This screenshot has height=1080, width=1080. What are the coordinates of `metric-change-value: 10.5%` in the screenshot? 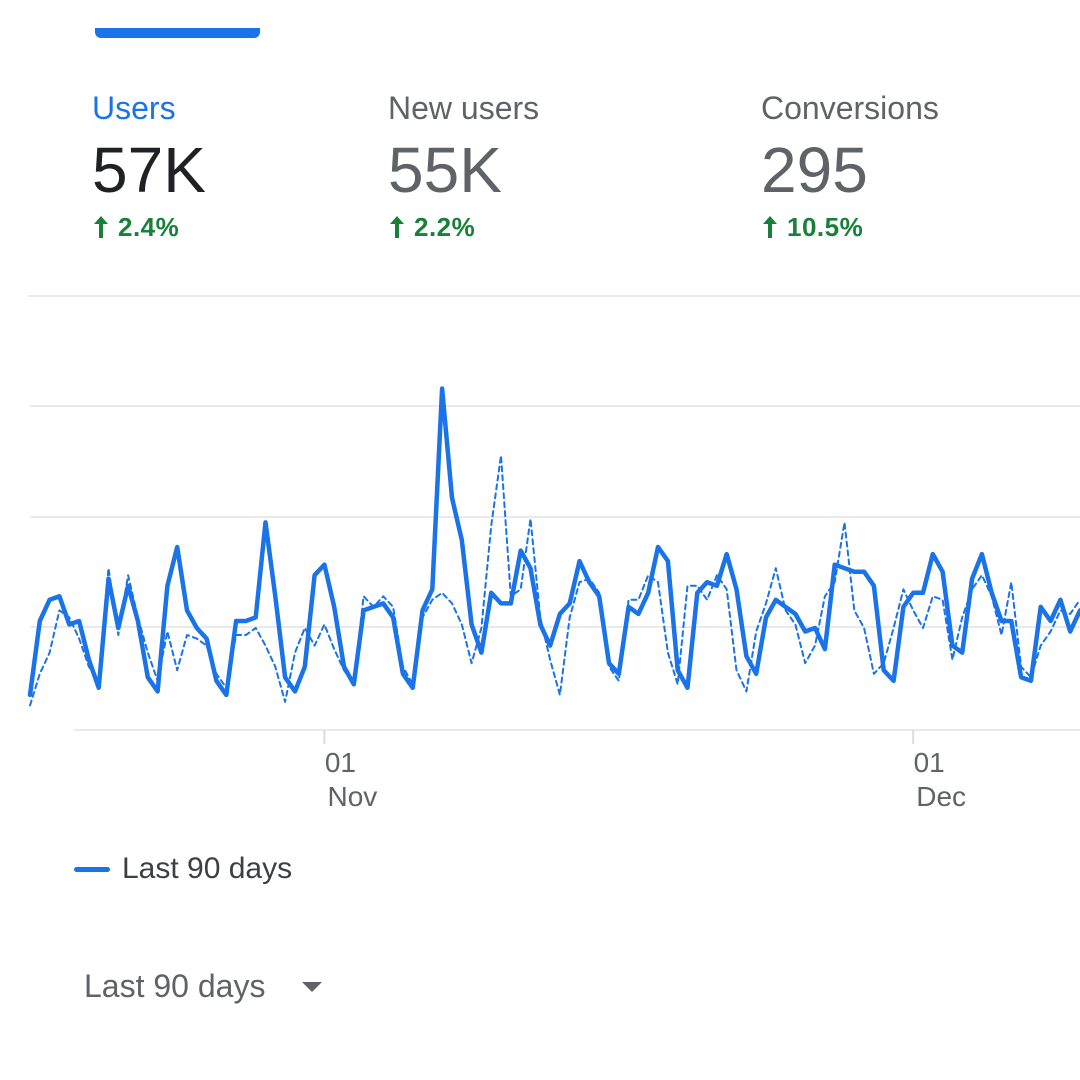 It's located at (825, 227).